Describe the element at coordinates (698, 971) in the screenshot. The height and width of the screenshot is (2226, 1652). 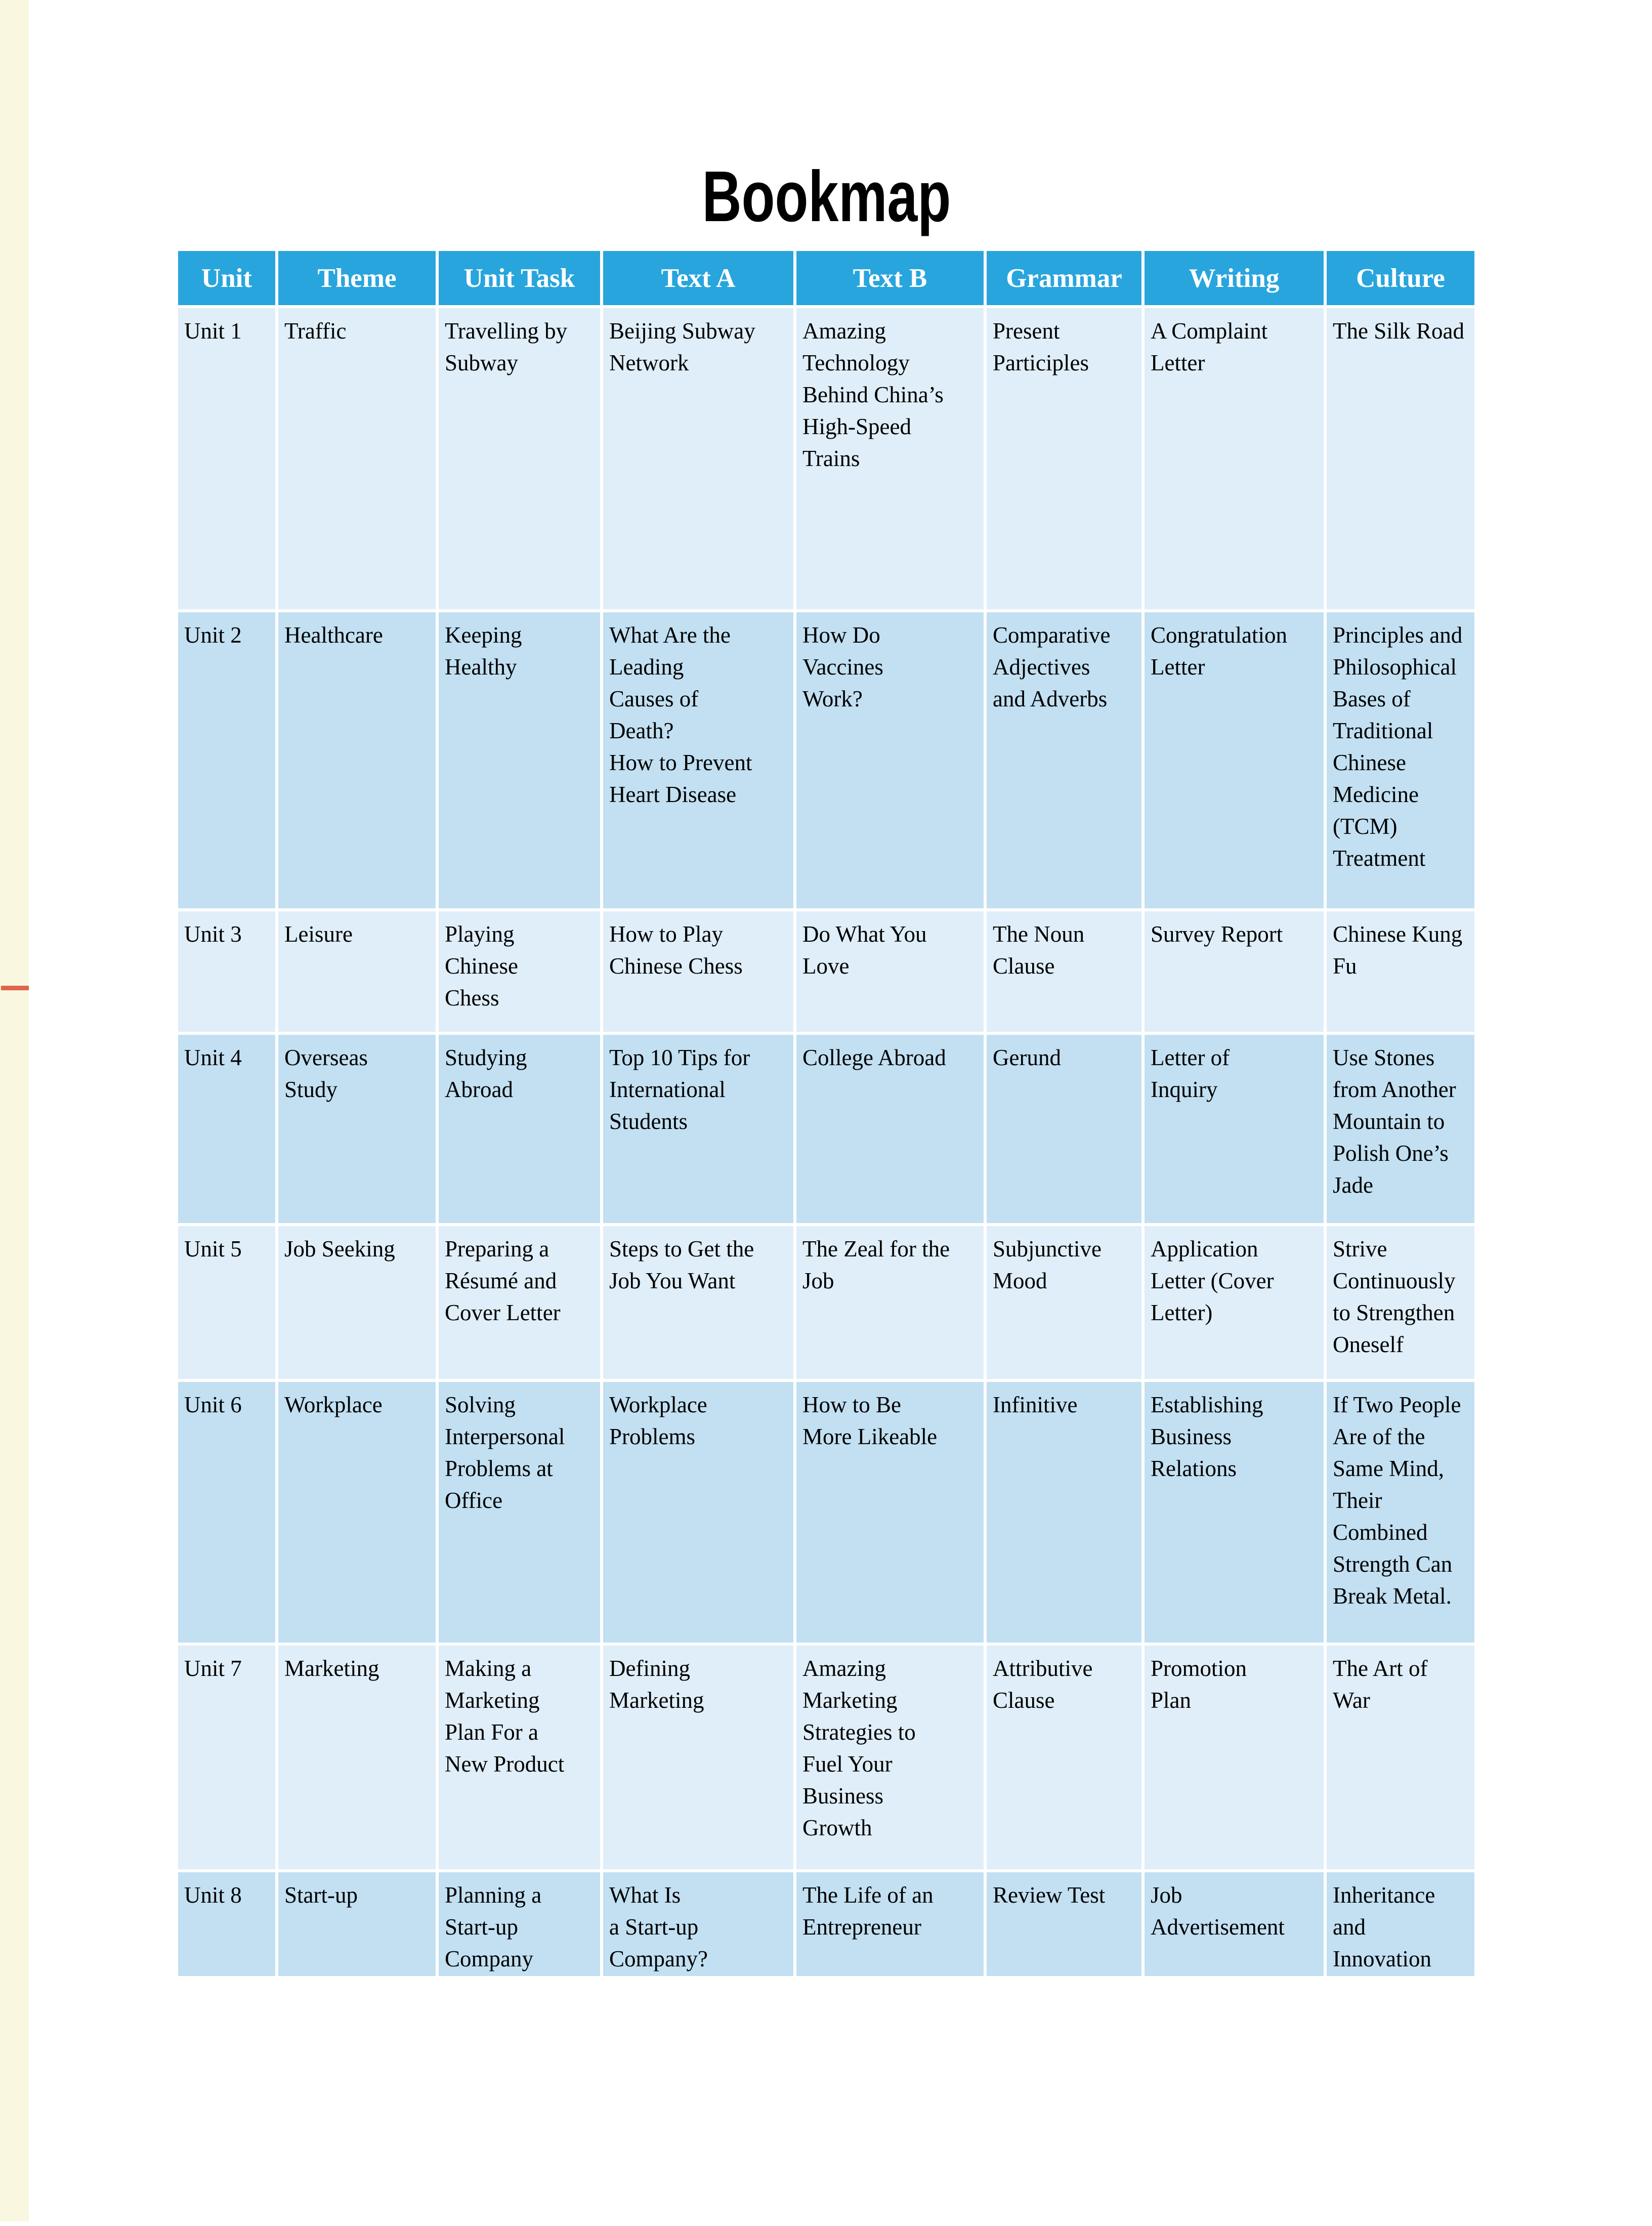
I see `table-cell: How to Play Chinese Chess` at that location.